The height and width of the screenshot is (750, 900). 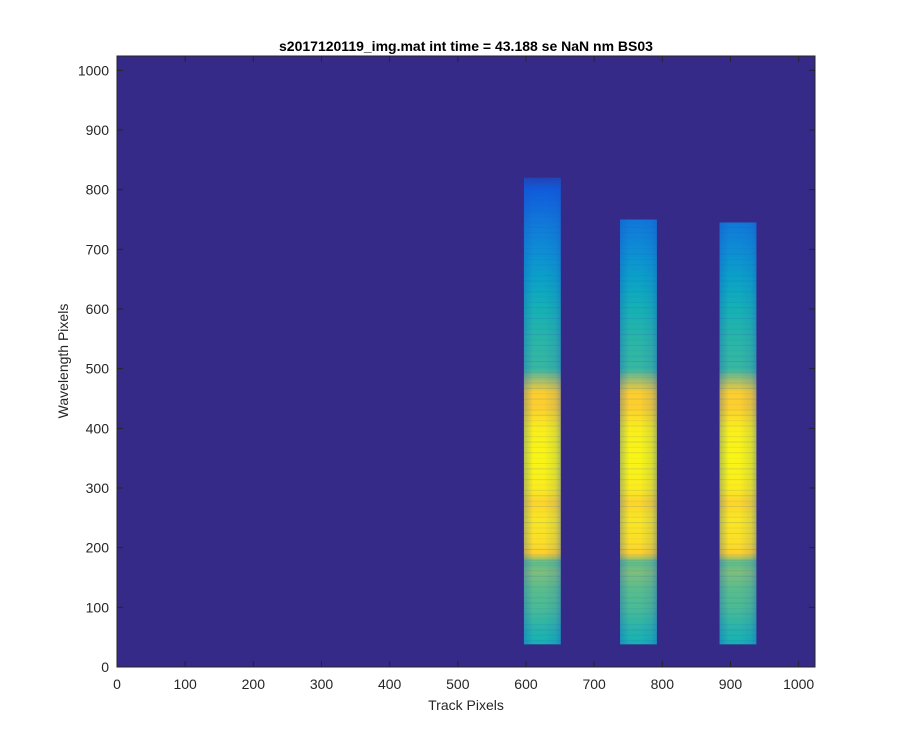 What do you see at coordinates (466, 705) in the screenshot?
I see `x-axis-label: Track Pixels` at bounding box center [466, 705].